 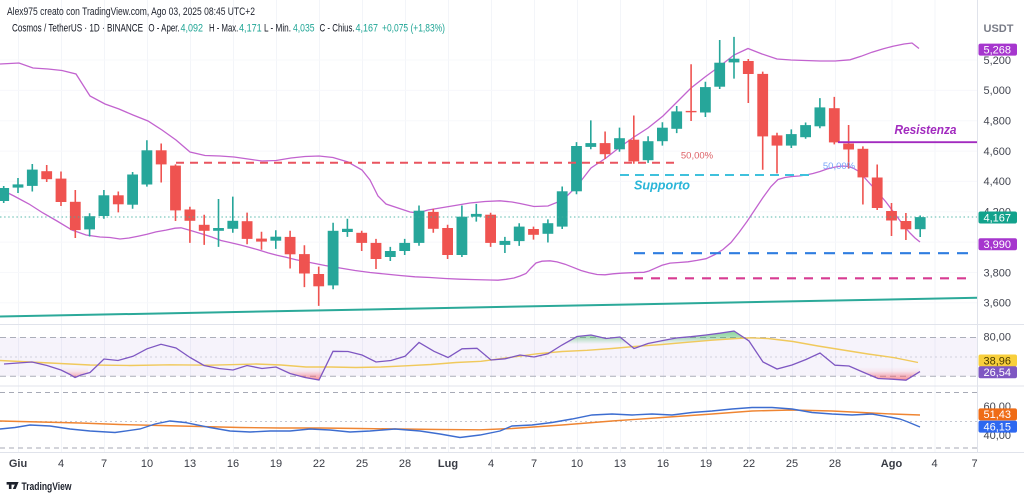 I want to click on svg-text: 4,600, so click(x=998, y=152).